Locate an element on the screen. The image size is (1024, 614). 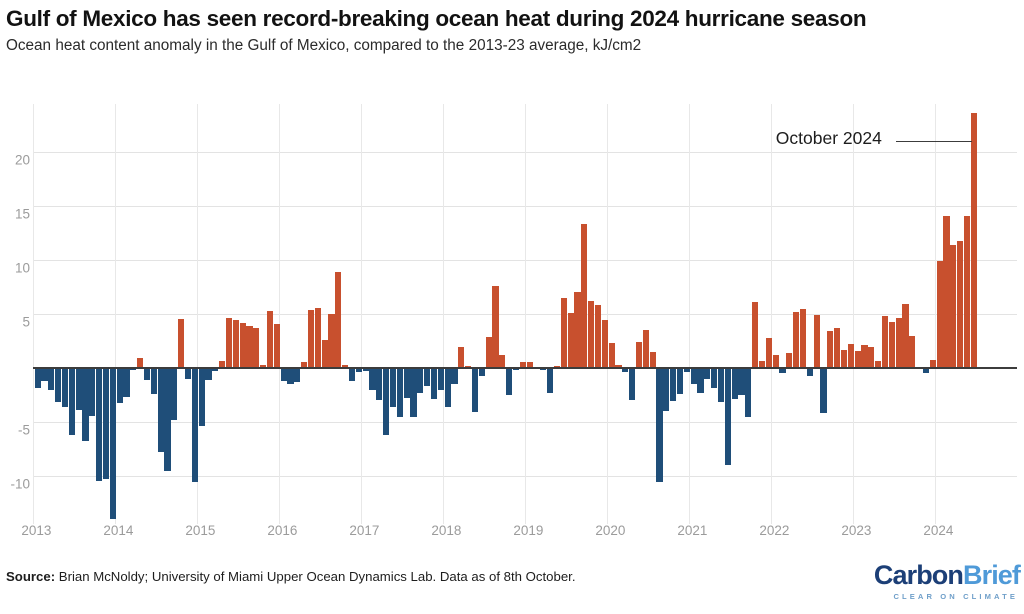
y-tick-label: -10 is located at coordinates (20, 484).